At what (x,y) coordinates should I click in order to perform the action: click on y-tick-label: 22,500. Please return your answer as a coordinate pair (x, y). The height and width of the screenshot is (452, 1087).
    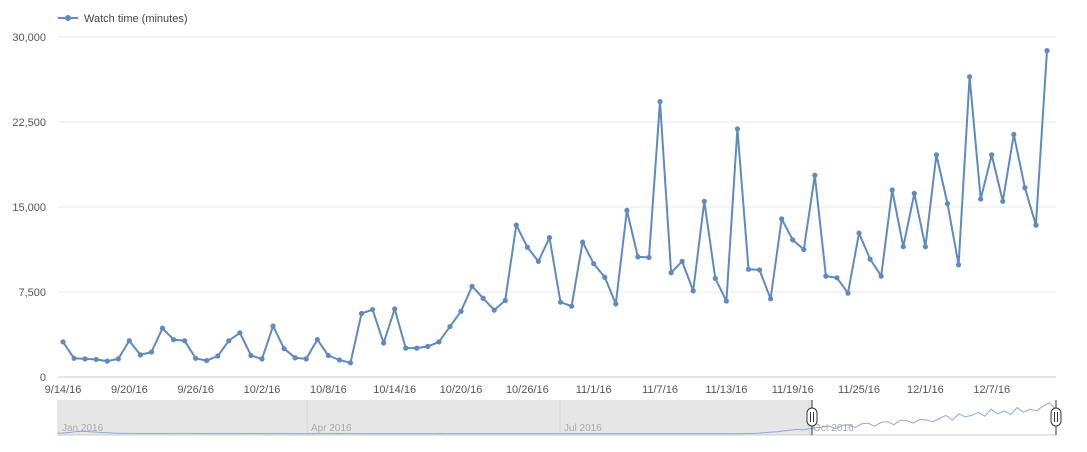
    Looking at the image, I should click on (29, 123).